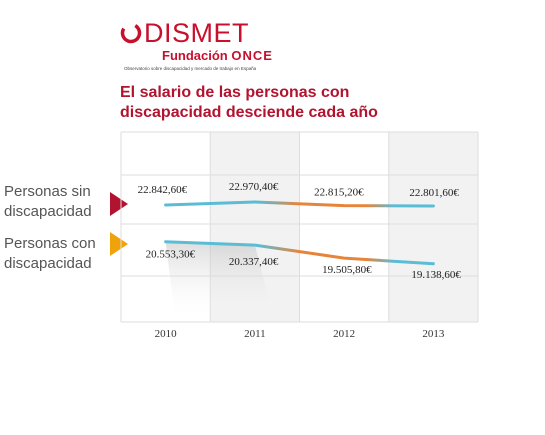 The image size is (545, 435). Describe the element at coordinates (347, 270) in the screenshot. I see `data-label: 19.505,80€` at that location.